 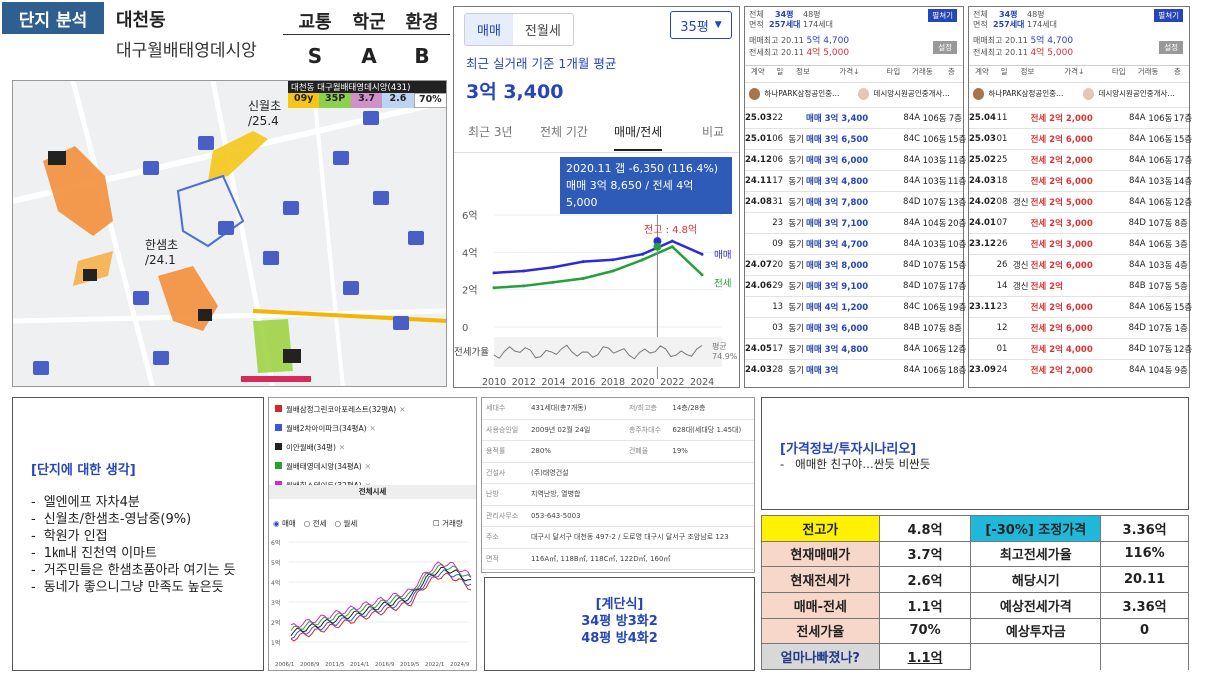 What do you see at coordinates (784, 14) in the screenshot?
I see `sale-py1: 34평` at bounding box center [784, 14].